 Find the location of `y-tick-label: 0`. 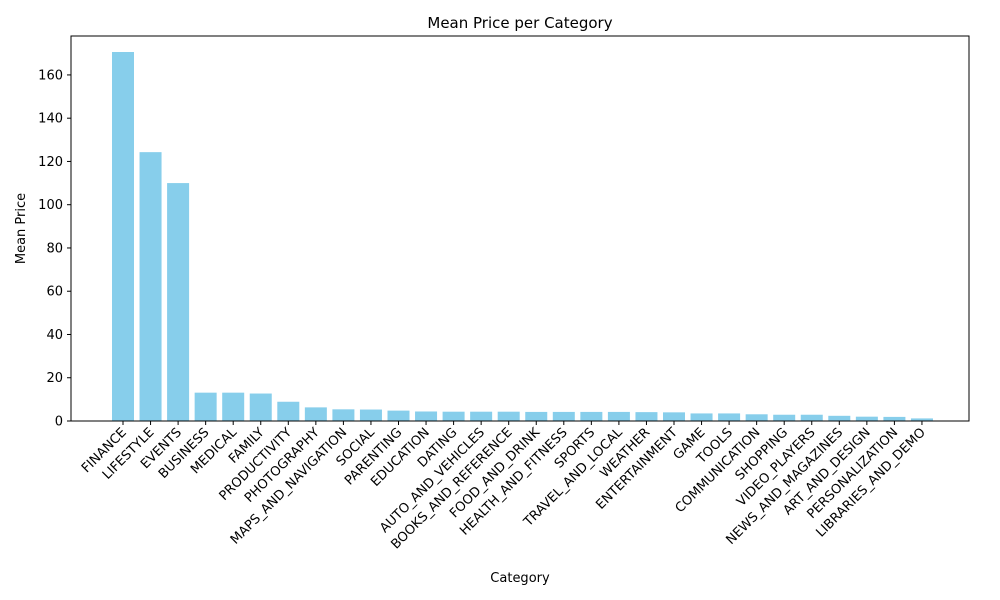

y-tick-label: 0 is located at coordinates (59, 422).